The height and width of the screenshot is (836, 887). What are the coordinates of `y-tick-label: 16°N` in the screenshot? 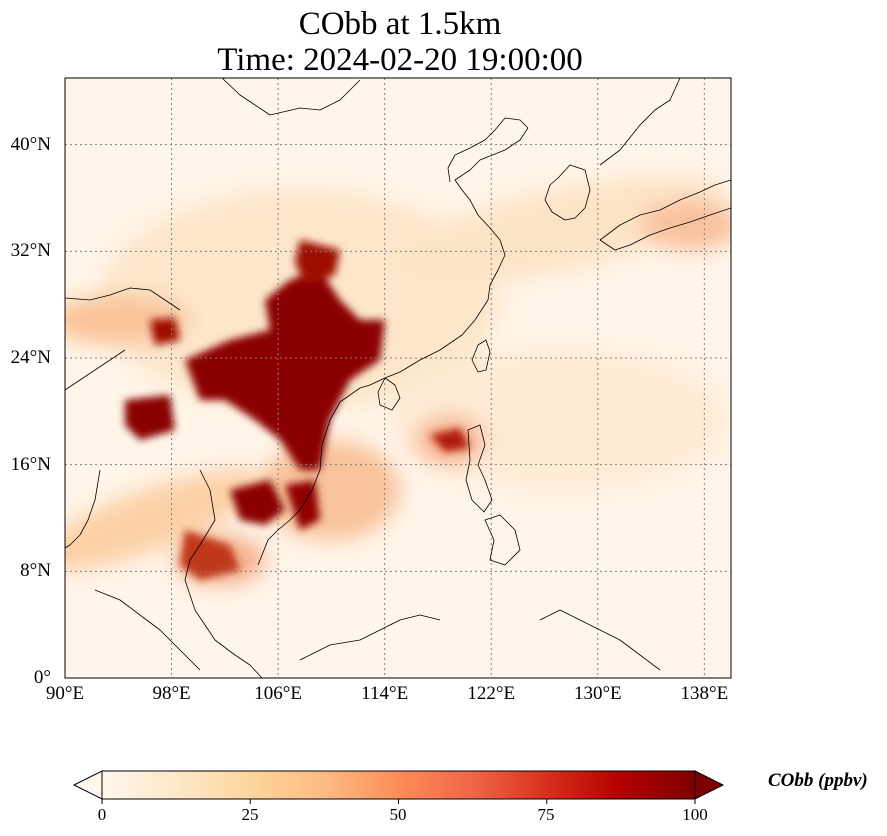 It's located at (30, 464).